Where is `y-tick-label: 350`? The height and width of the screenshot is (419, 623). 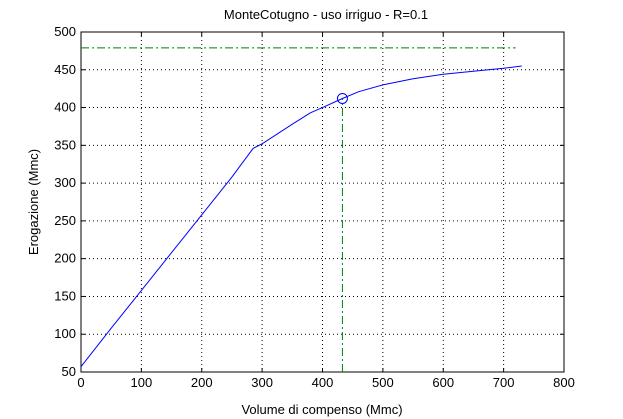
y-tick-label: 350 is located at coordinates (65, 144).